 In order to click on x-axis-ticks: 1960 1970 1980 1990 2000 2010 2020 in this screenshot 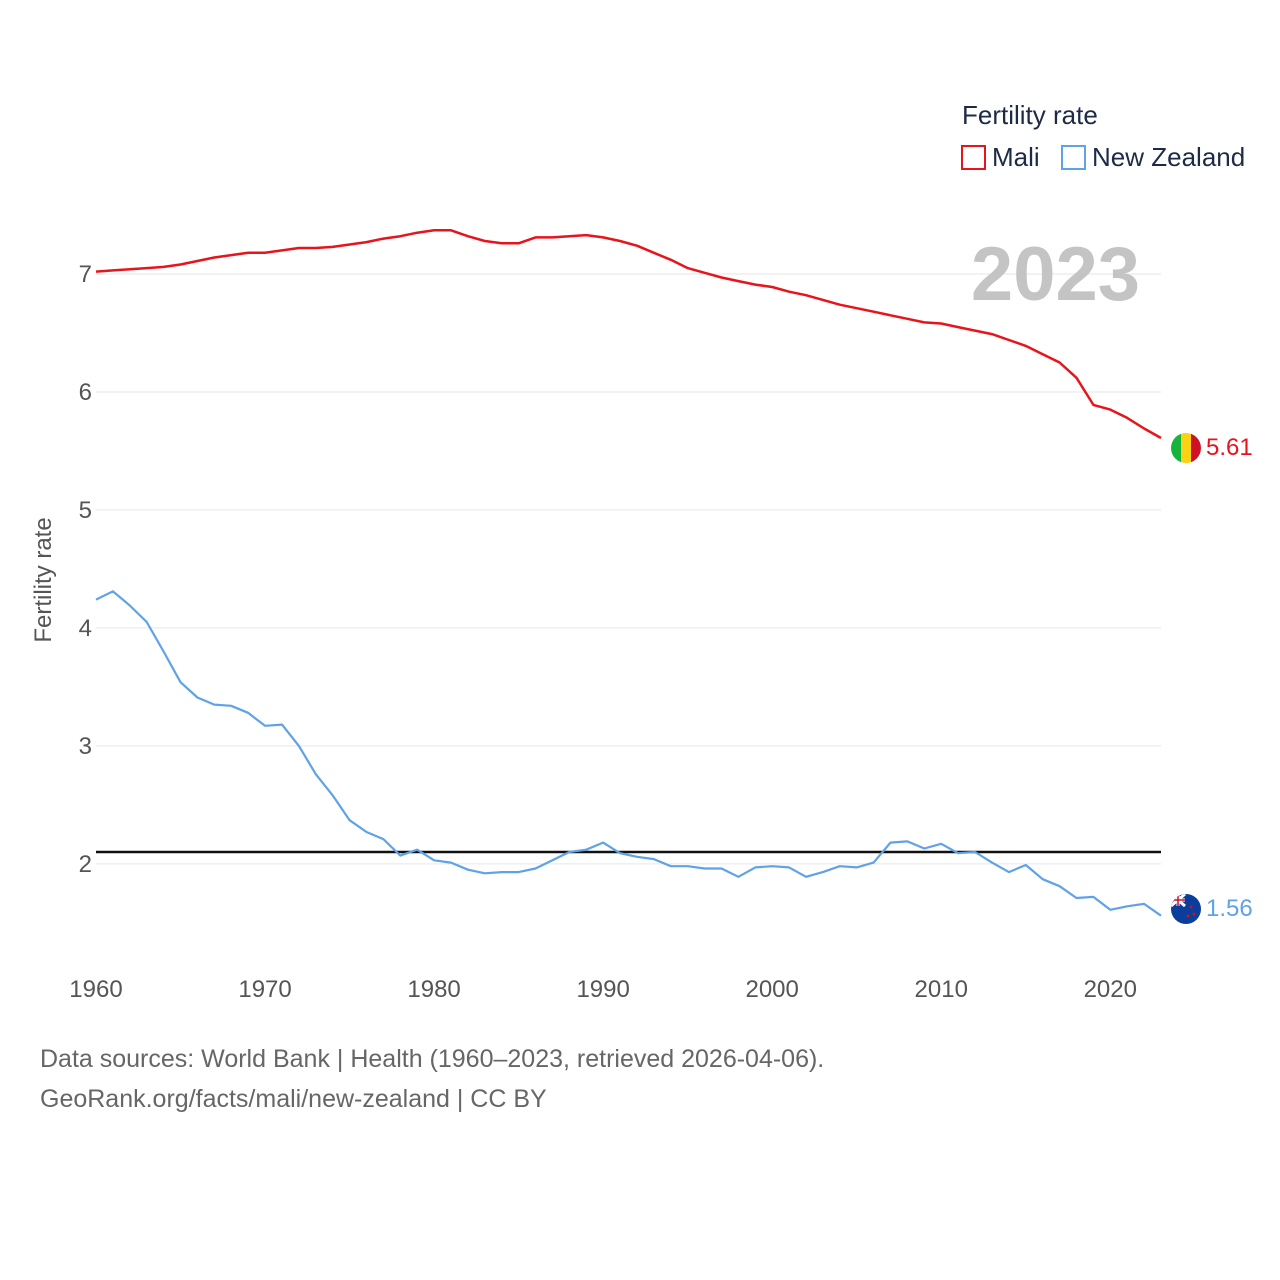, I will do `click(603, 989)`.